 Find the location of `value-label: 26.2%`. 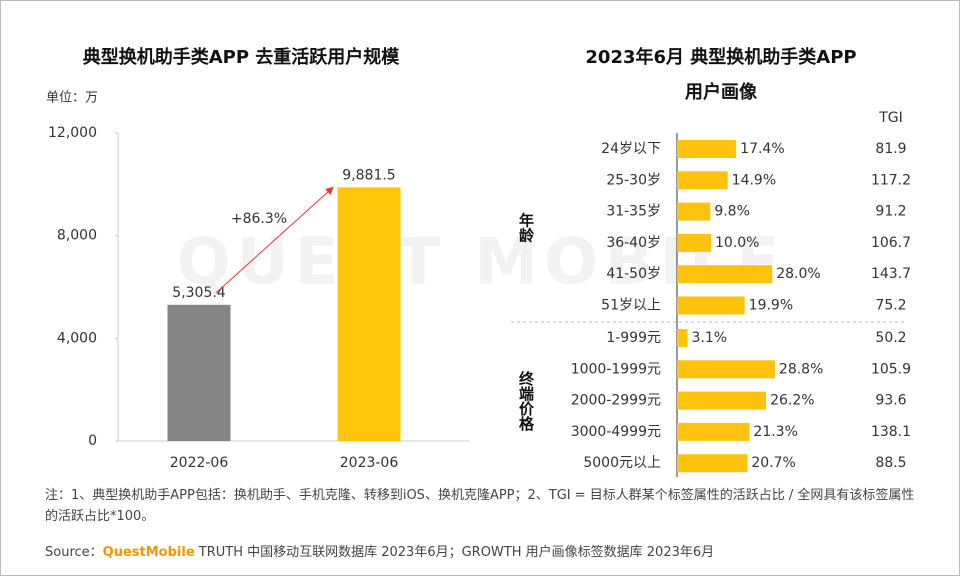

value-label: 26.2% is located at coordinates (792, 401).